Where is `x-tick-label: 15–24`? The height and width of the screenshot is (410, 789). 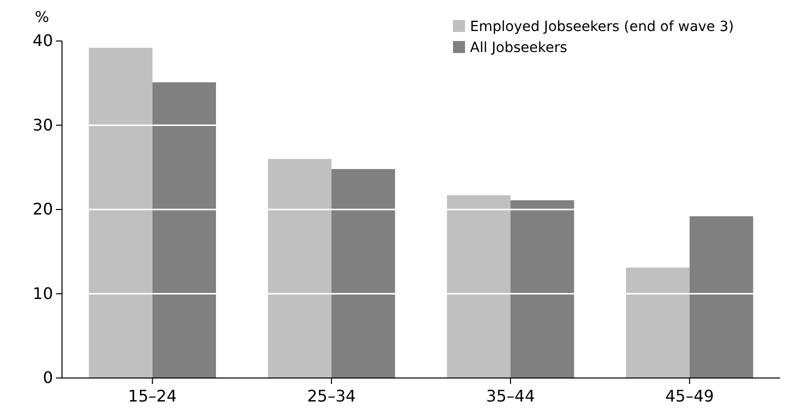
x-tick-label: 15–24 is located at coordinates (152, 396).